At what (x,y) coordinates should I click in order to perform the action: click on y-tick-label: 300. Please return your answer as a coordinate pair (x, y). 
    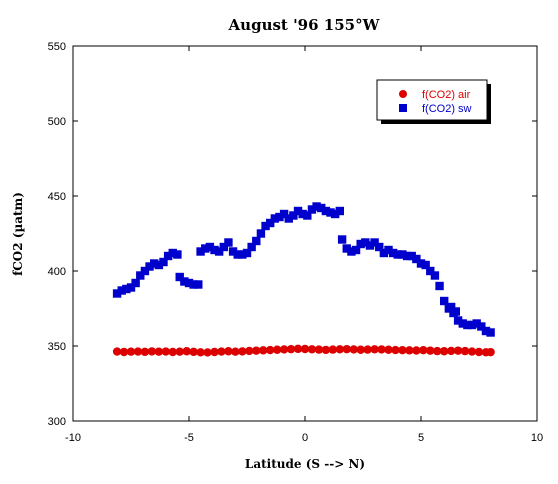
    Looking at the image, I should click on (57, 422).